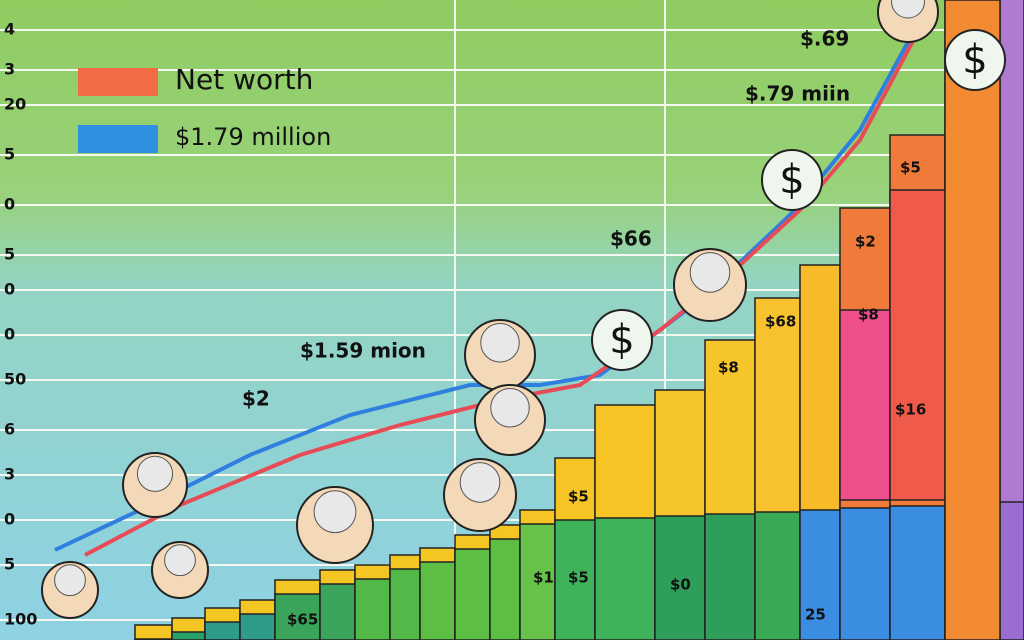  I want to click on annotation: 25, so click(815, 615).